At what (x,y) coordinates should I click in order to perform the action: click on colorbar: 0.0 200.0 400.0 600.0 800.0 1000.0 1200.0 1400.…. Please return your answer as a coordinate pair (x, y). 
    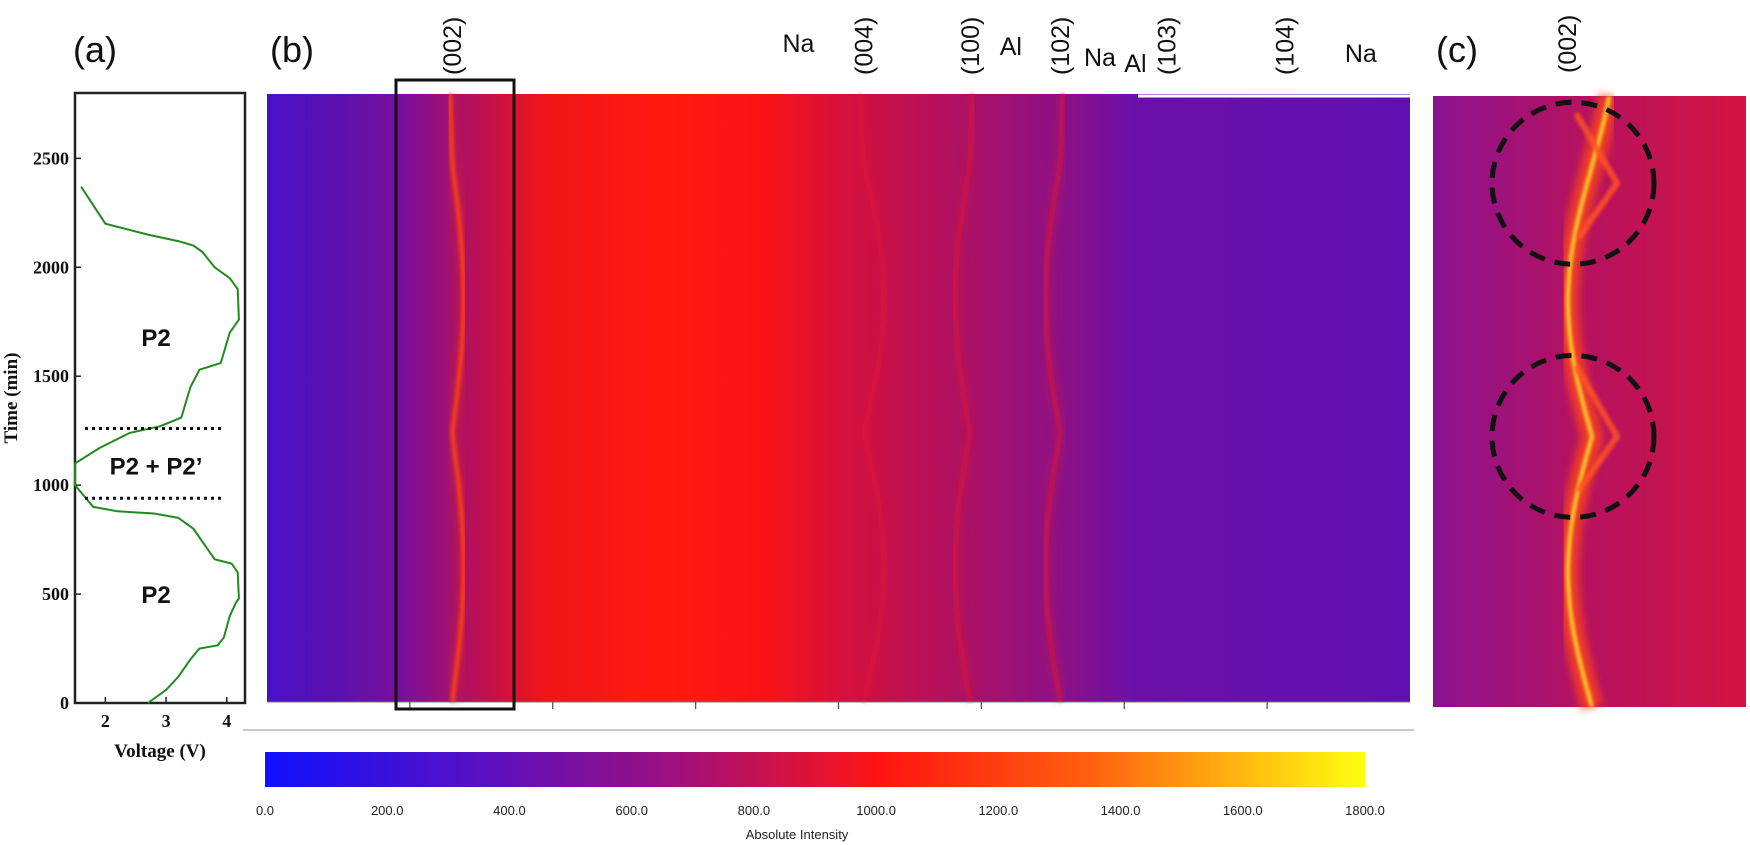
    Looking at the image, I should click on (820, 797).